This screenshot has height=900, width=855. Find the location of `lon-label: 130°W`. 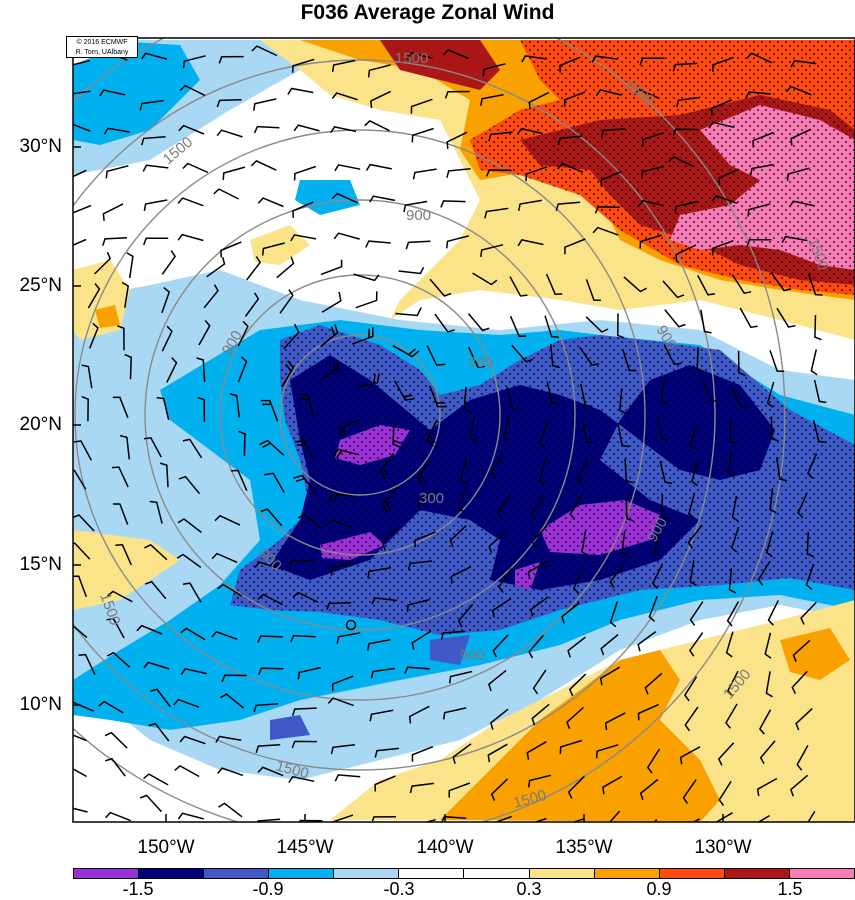

lon-label: 130°W is located at coordinates (723, 847).